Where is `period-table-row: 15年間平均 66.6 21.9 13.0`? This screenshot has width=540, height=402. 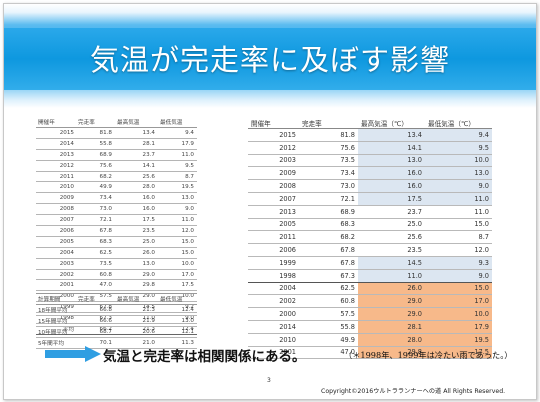 period-table-row: 15年間平均 66.6 21.9 13.0 is located at coordinates (116, 321).